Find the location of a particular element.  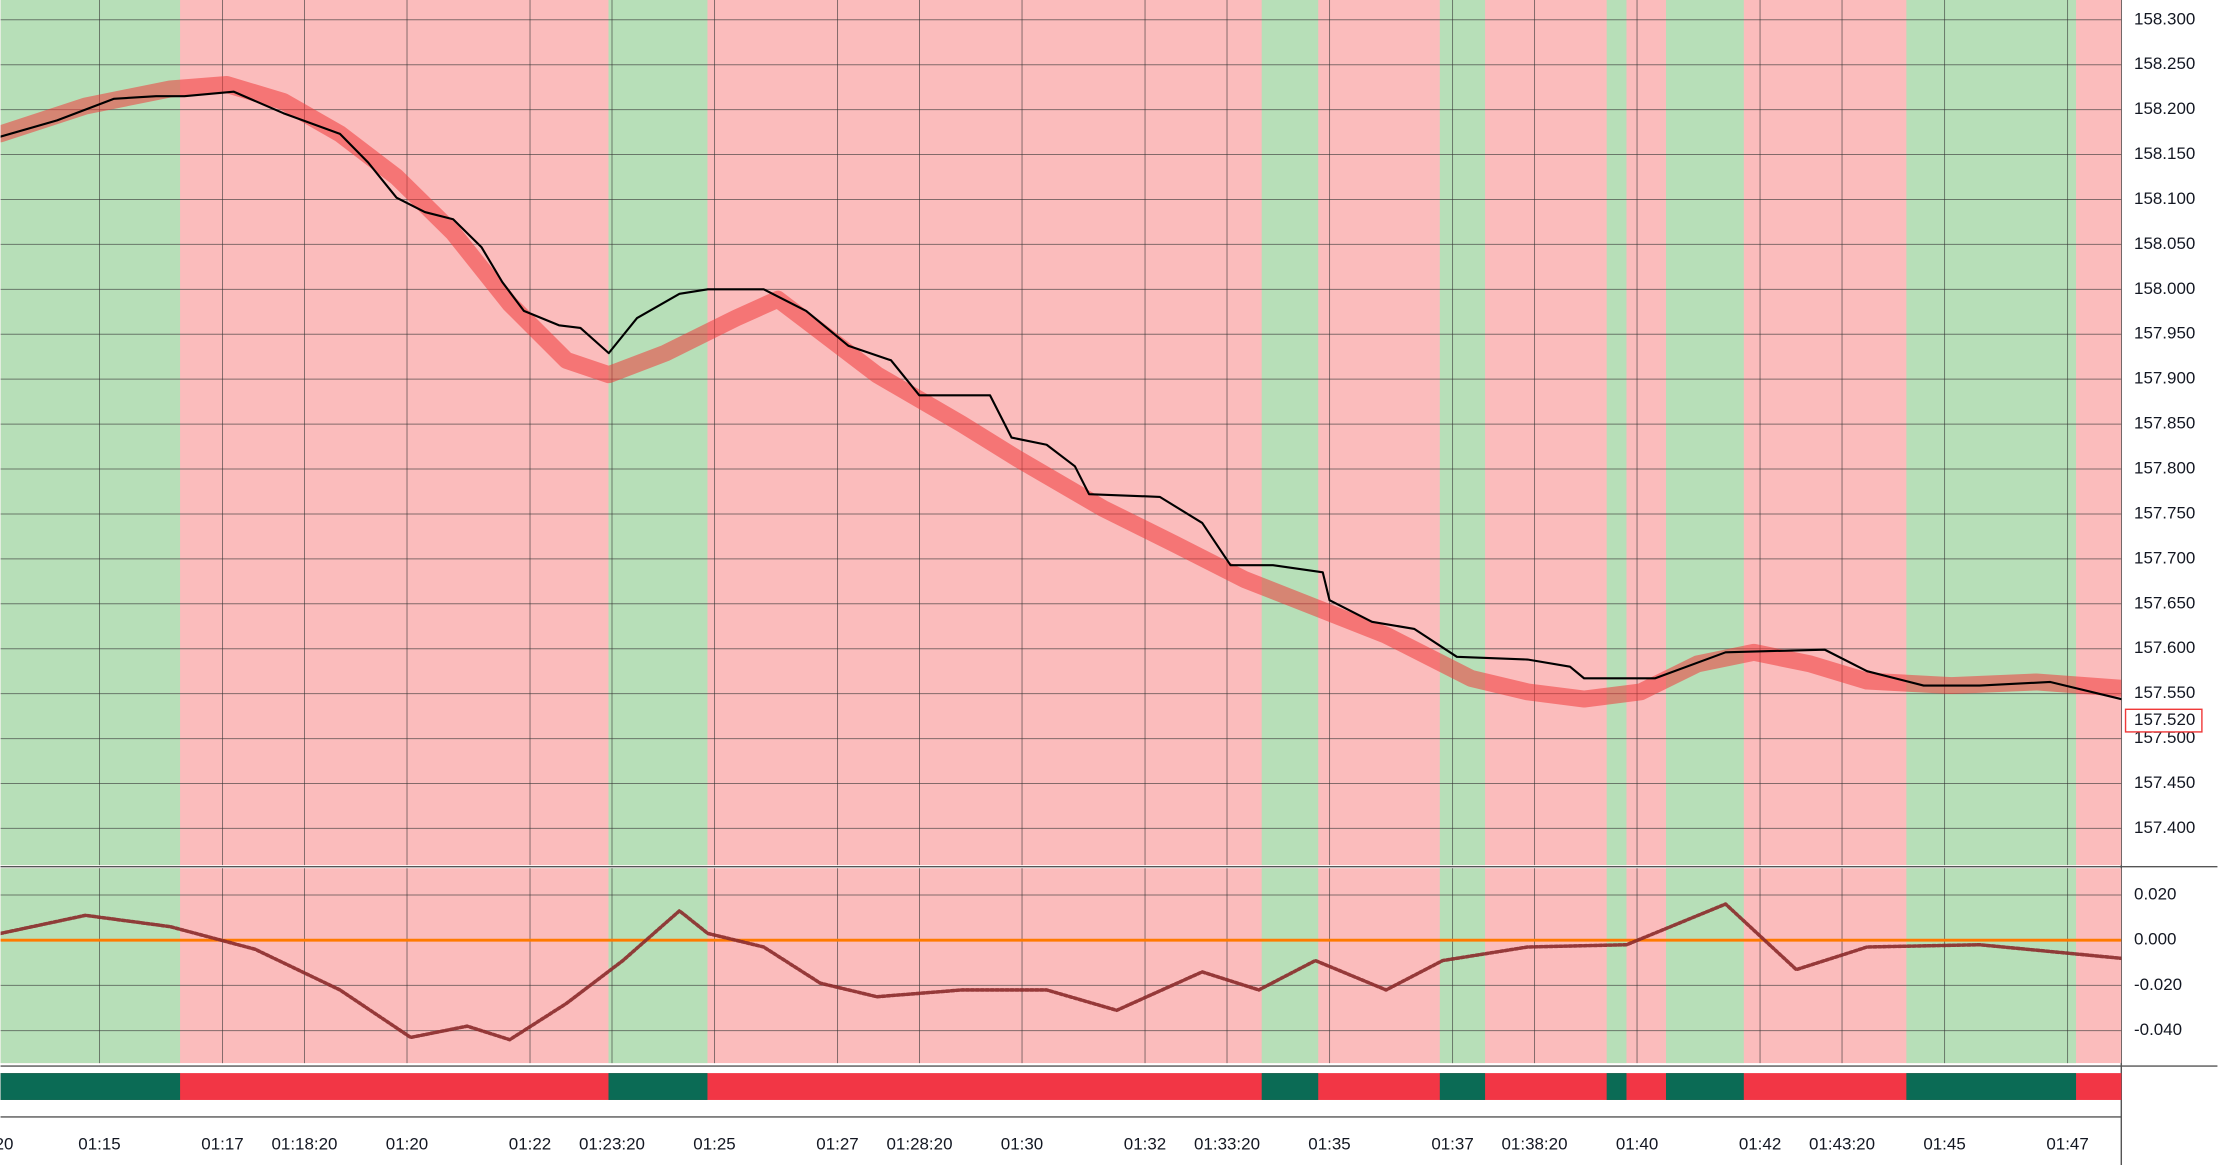

x-tick-label: 01:30 is located at coordinates (1022, 1144).